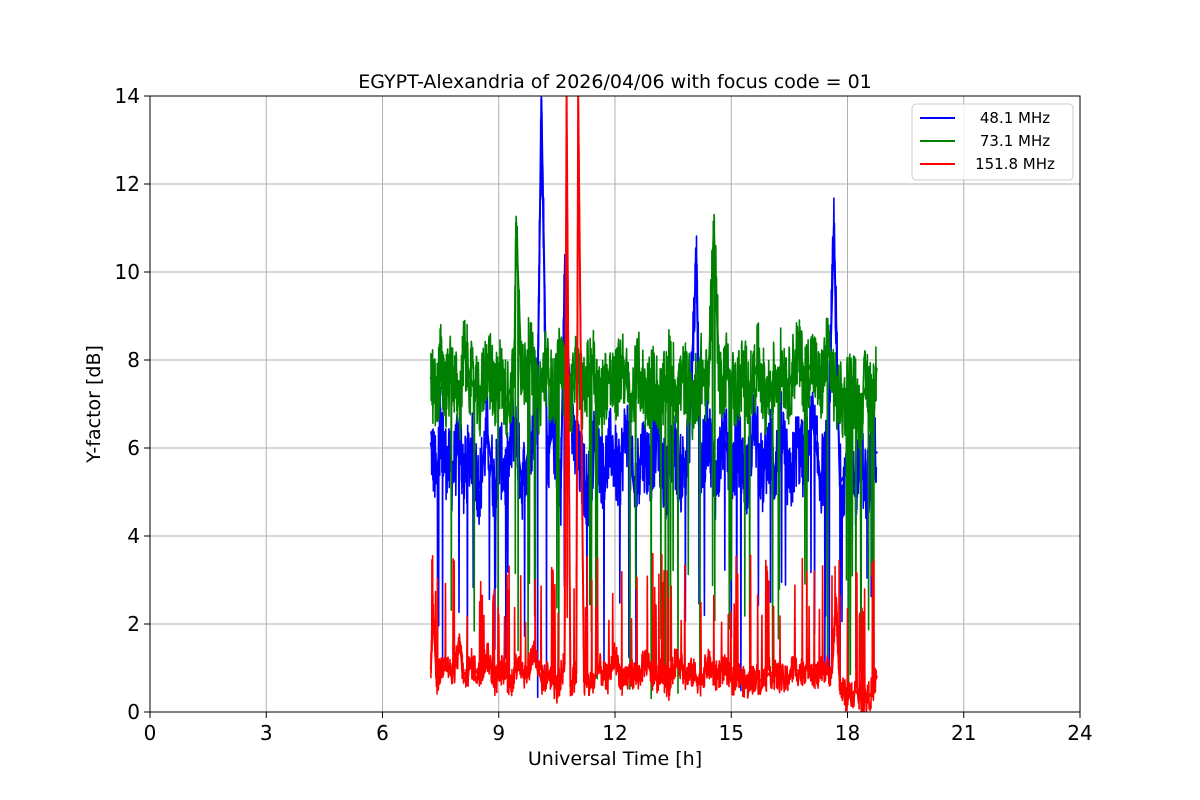 The height and width of the screenshot is (800, 1200). Describe the element at coordinates (127, 272) in the screenshot. I see `y-tick-label: 10` at that location.